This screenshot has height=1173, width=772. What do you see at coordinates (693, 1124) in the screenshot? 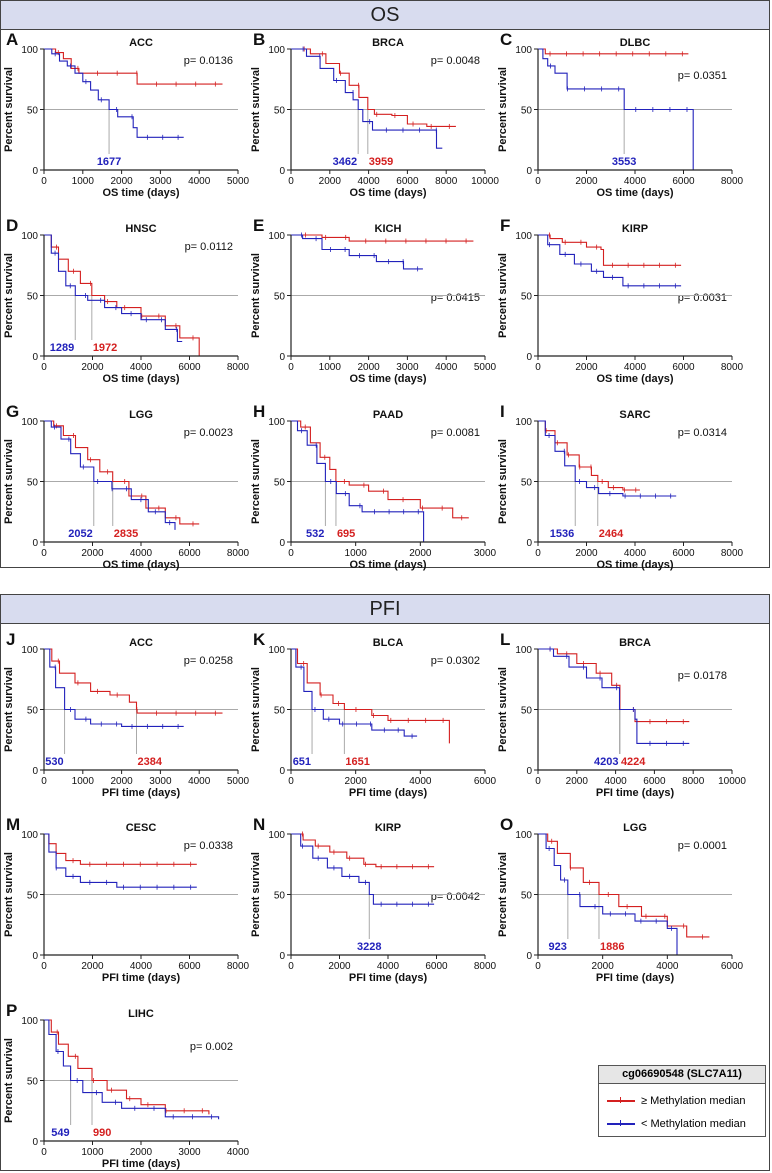
I see `legend-label-low: < Methylation median` at bounding box center [693, 1124].